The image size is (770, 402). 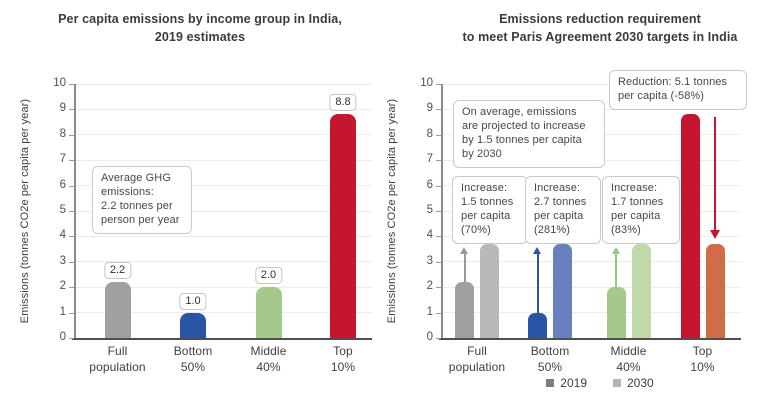 What do you see at coordinates (343, 103) in the screenshot?
I see `value-label: 8.8` at bounding box center [343, 103].